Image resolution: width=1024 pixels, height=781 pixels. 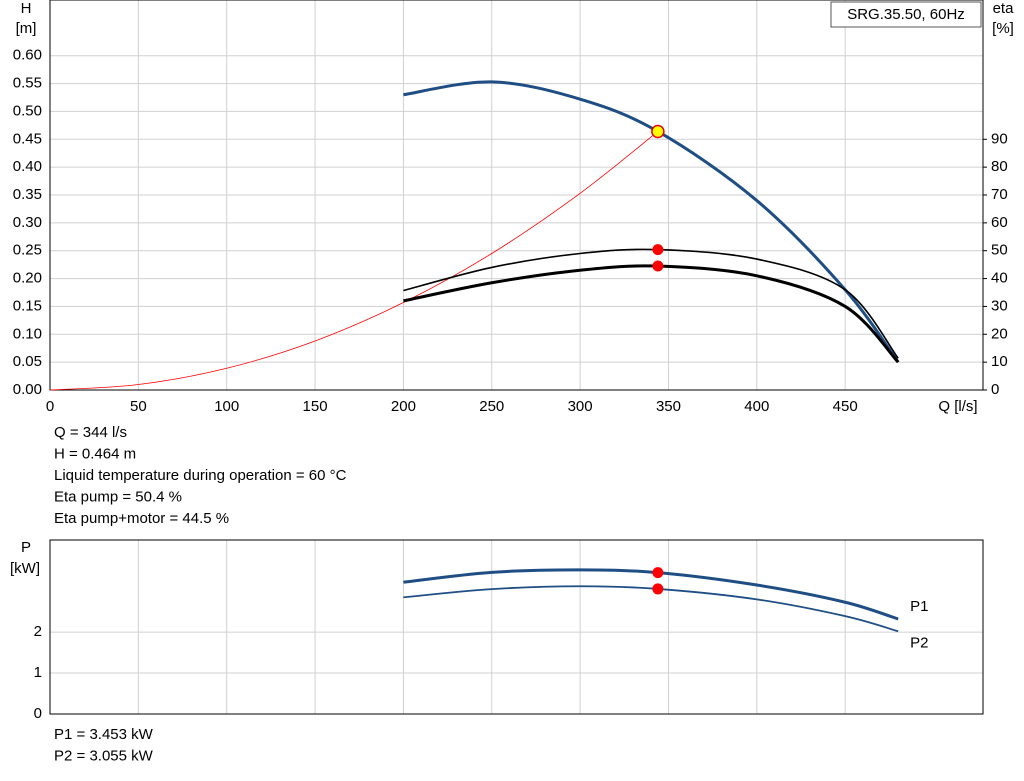 I want to click on y-tick-label: 0.10, so click(x=27, y=333).